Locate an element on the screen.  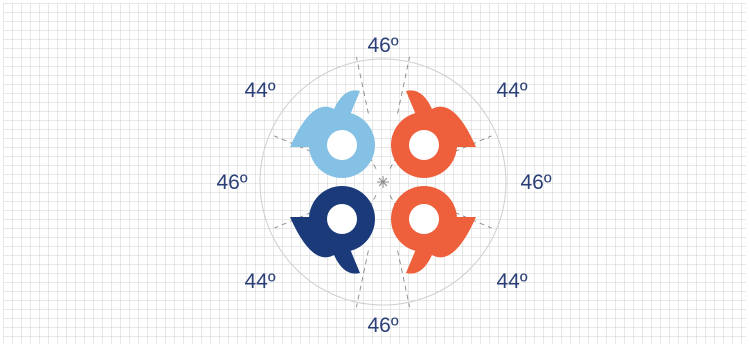
angle-label-top: 46º is located at coordinates (382, 45).